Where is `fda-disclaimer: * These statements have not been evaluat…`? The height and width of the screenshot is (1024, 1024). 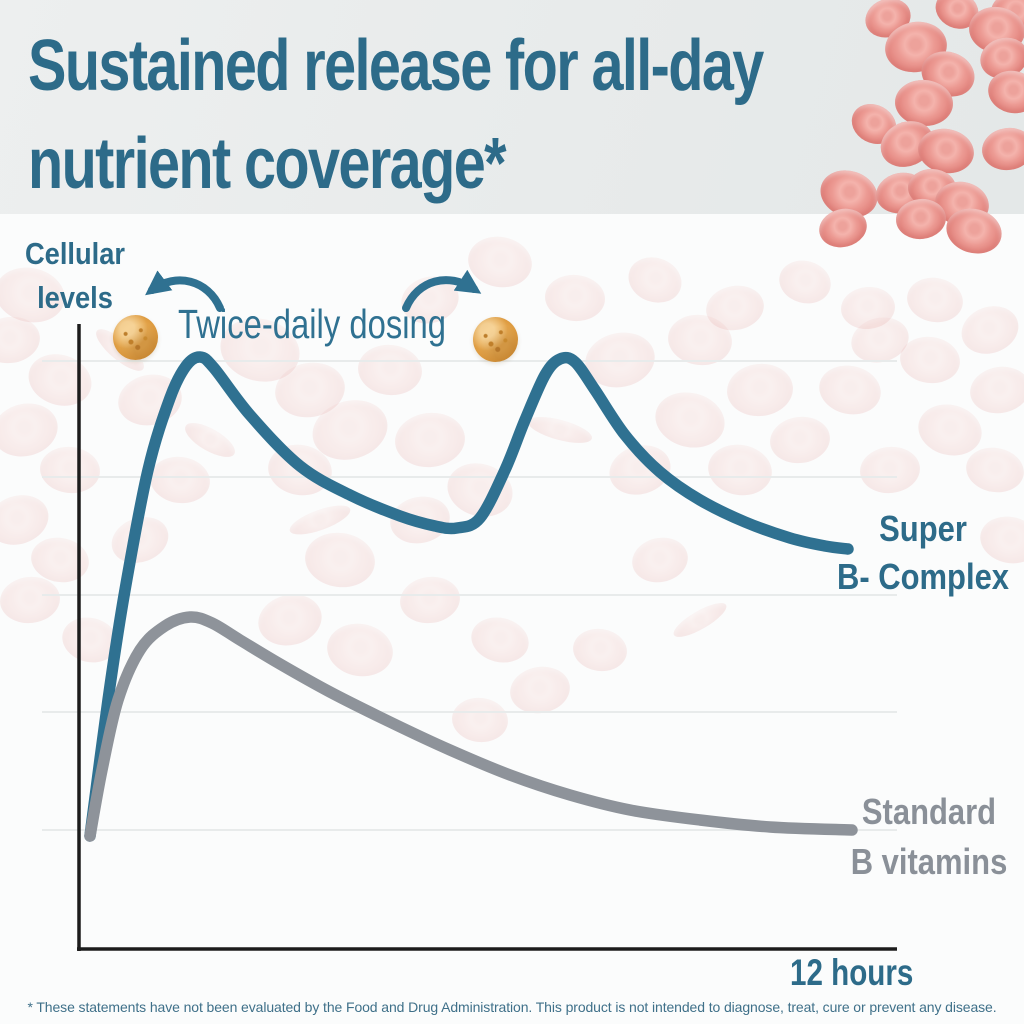
fda-disclaimer: * These statements have not been evaluat… is located at coordinates (512, 1007).